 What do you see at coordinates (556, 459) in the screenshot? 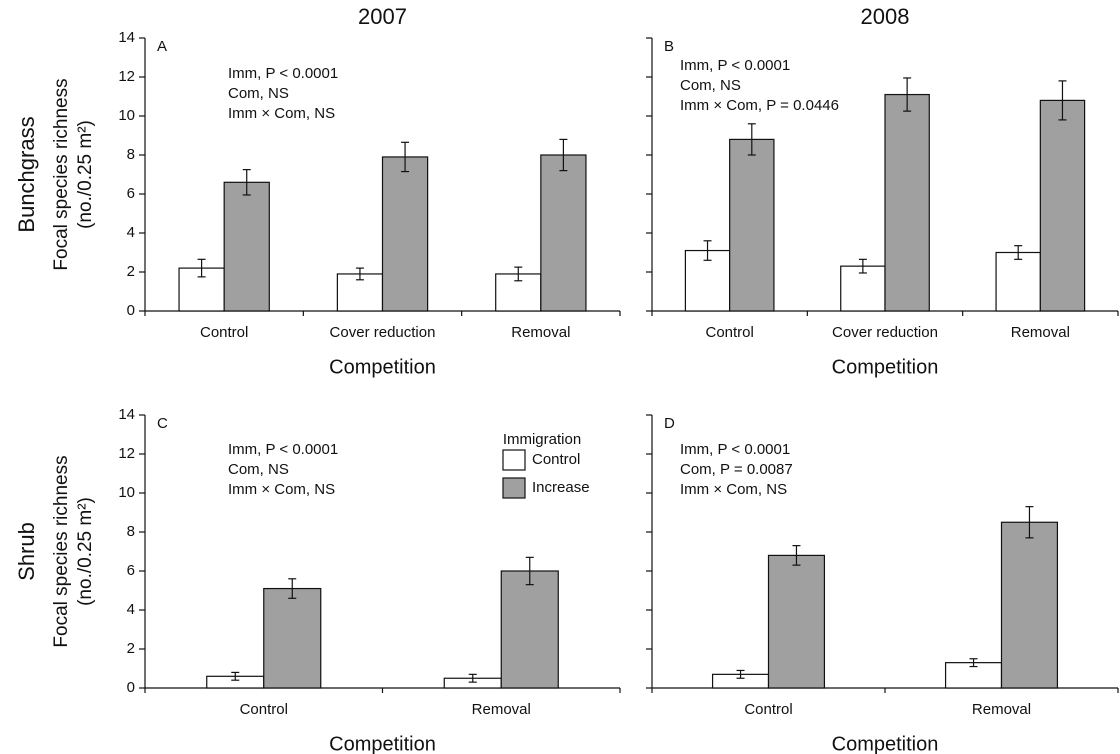
I see `legend-label: Control` at bounding box center [556, 459].